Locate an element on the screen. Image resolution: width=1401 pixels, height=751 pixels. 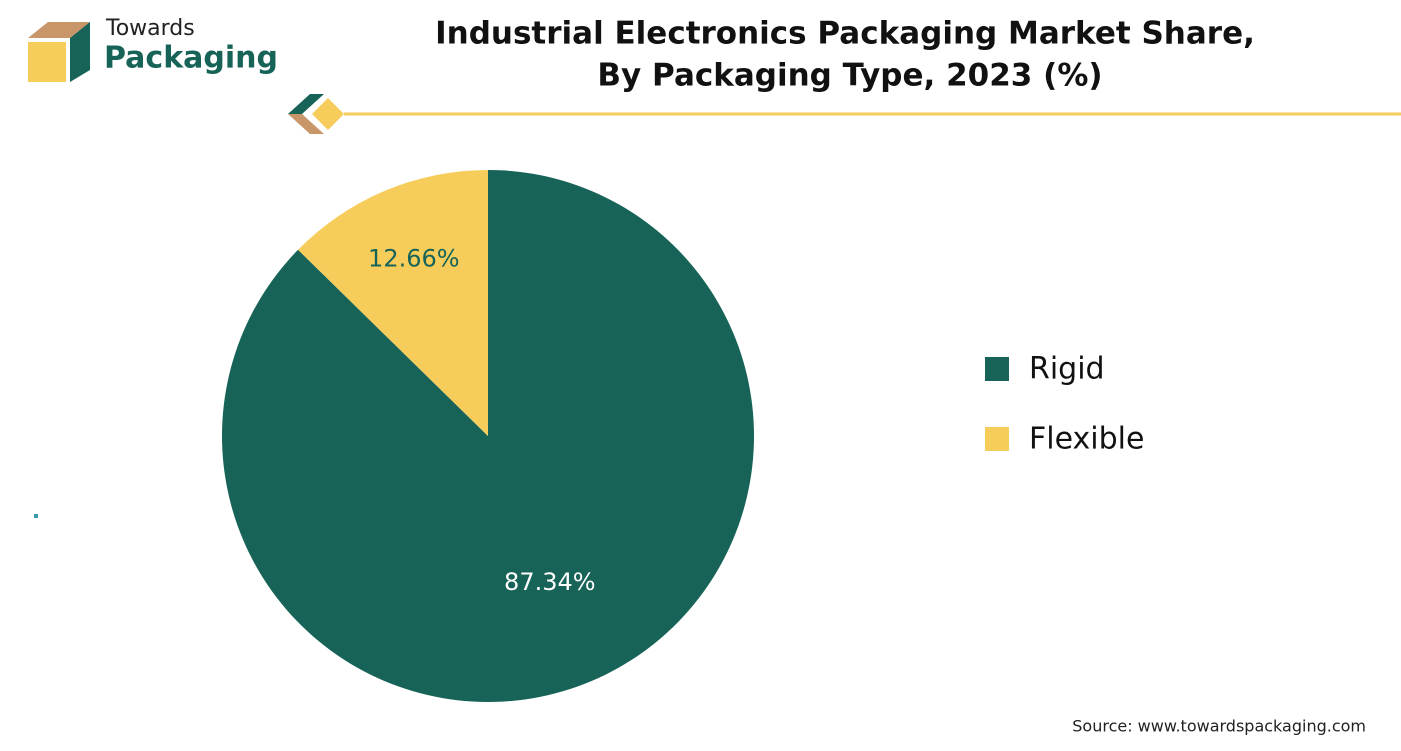
legend-label: Flexible is located at coordinates (1086, 439).